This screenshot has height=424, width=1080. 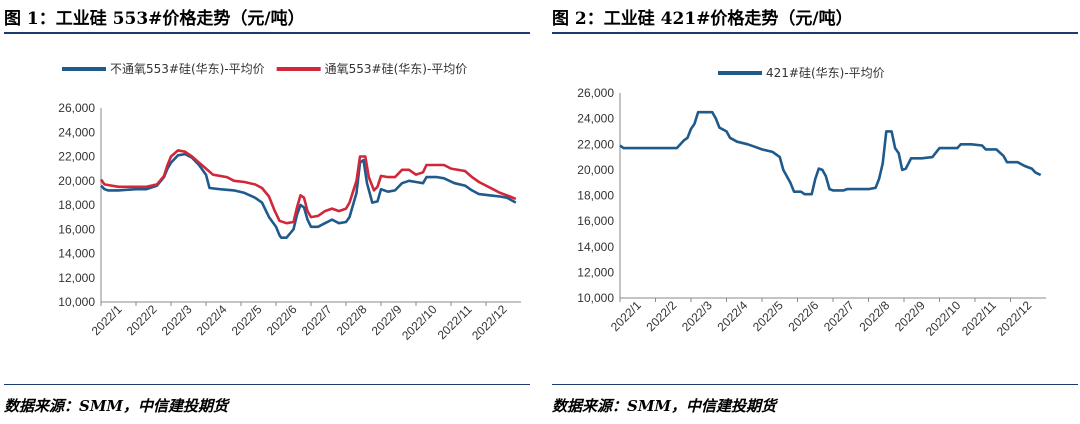 What do you see at coordinates (154, 19) in the screenshot?
I see `figure-1-title: 图 1：工业硅 553#价格走势（元/吨）` at bounding box center [154, 19].